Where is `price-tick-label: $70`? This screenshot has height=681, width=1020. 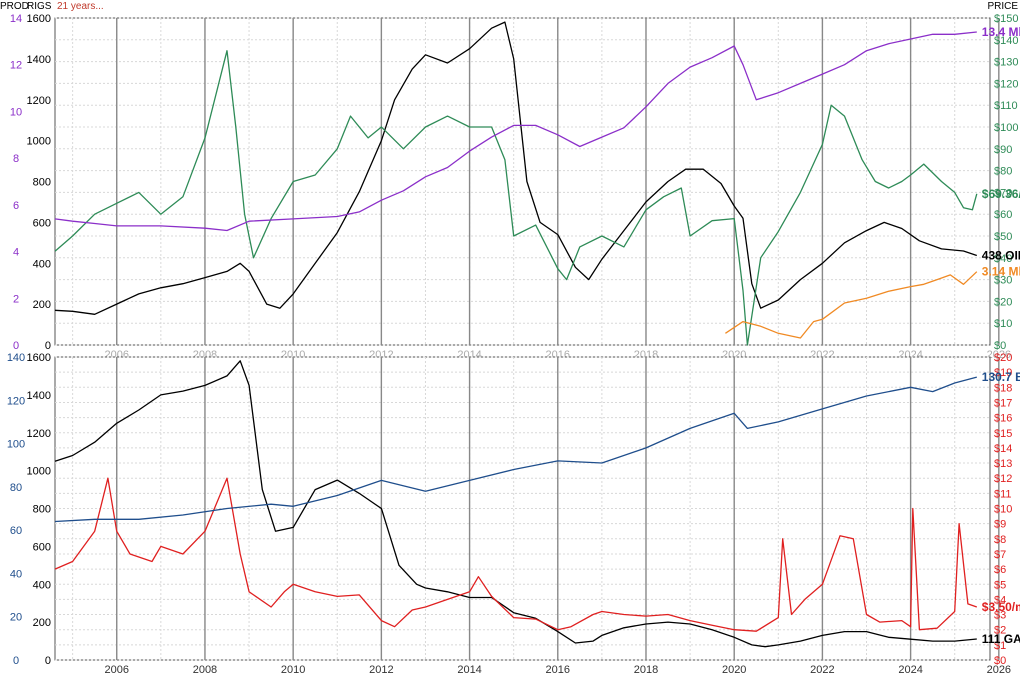 price-tick-label: $70 is located at coordinates (1003, 193).